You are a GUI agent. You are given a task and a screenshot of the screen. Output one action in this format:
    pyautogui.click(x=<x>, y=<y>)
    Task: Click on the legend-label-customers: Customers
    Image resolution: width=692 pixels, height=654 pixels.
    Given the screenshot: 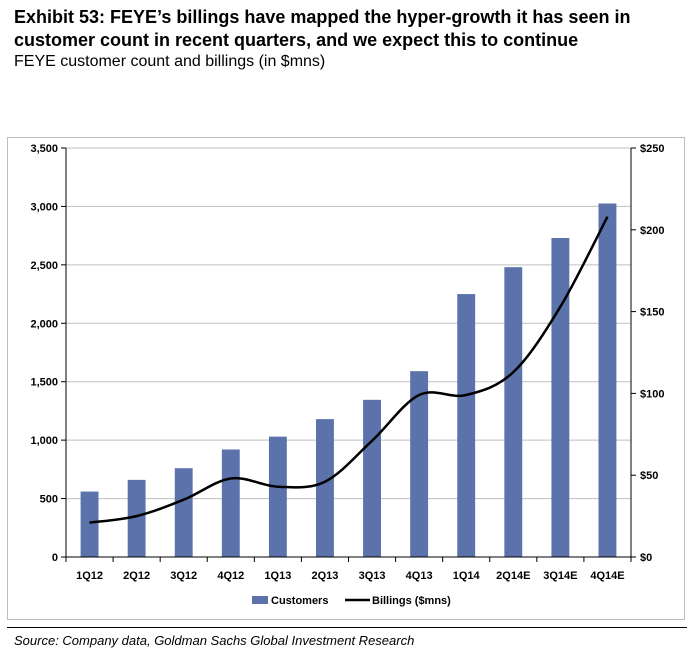 What is the action you would take?
    pyautogui.click(x=299, y=601)
    